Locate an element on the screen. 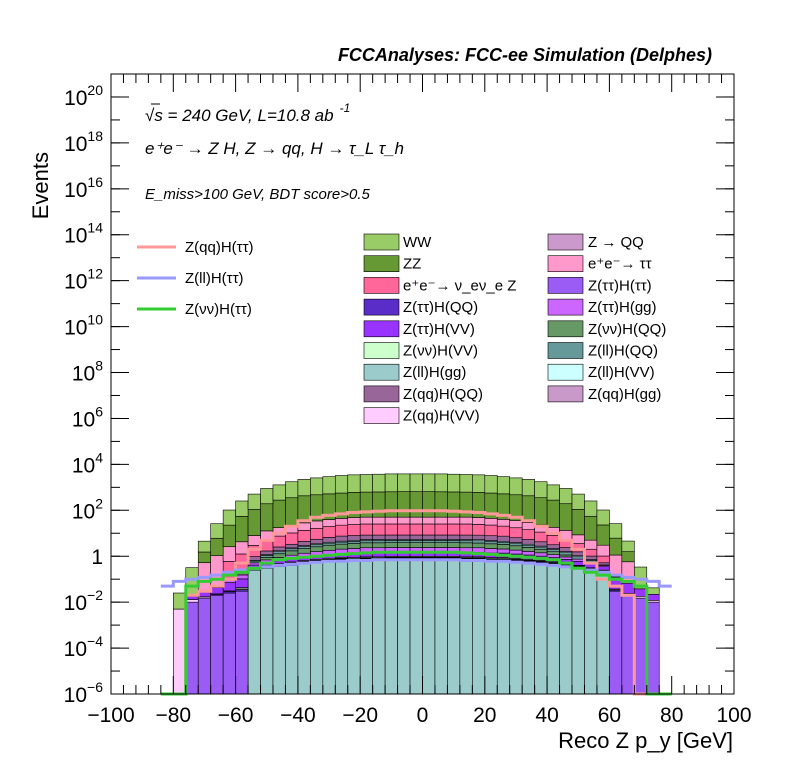 The height and width of the screenshot is (772, 796). legend-signal-label: Z(νν)H(ττ) is located at coordinates (218, 309).